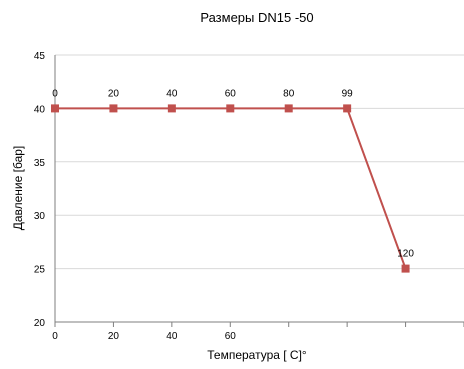  What do you see at coordinates (40, 56) in the screenshot?
I see `y-tick-label-45: 45` at bounding box center [40, 56].